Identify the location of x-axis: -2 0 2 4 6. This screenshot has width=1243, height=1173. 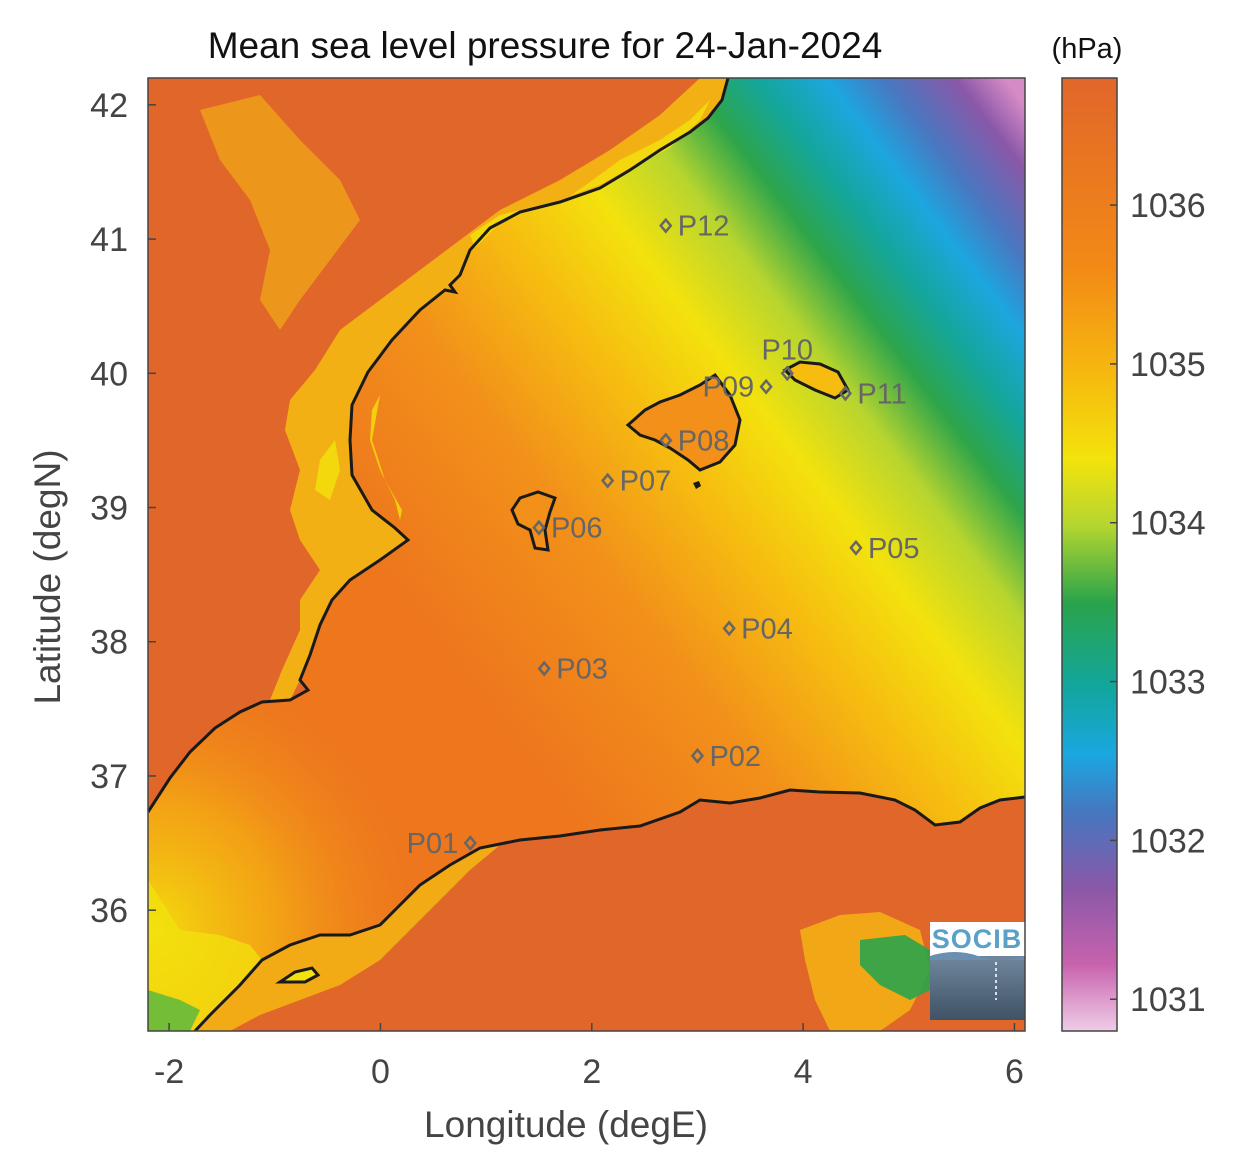
(589, 1057).